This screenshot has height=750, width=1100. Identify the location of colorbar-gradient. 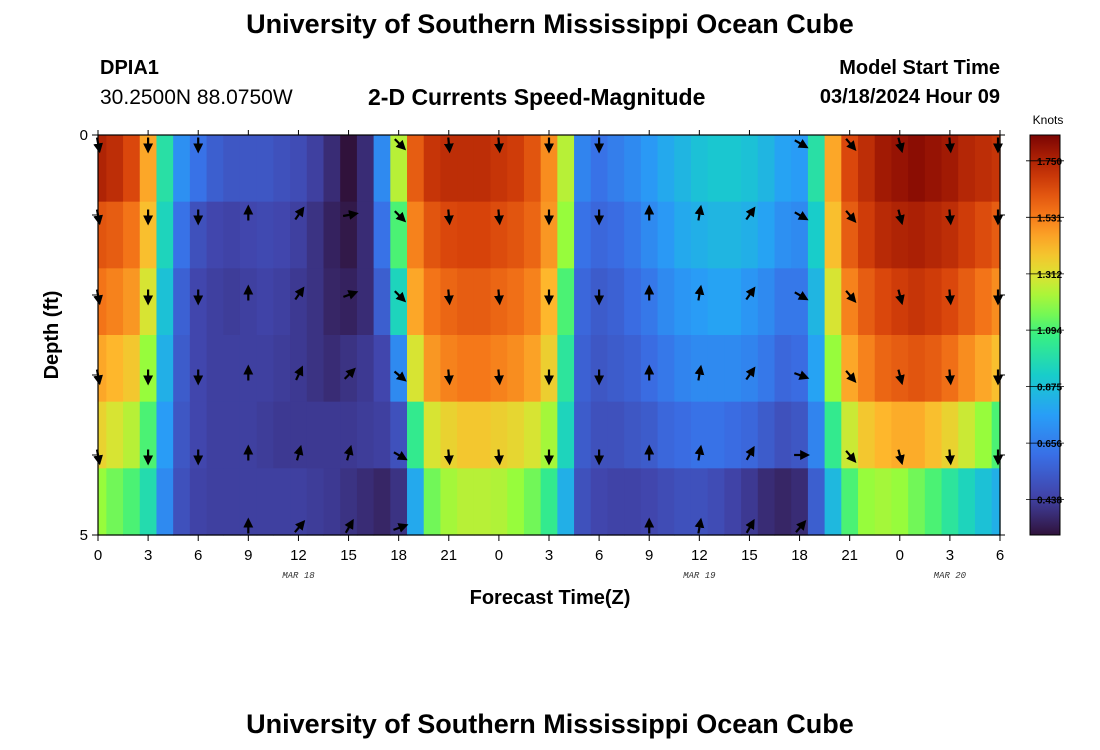
(1045, 335).